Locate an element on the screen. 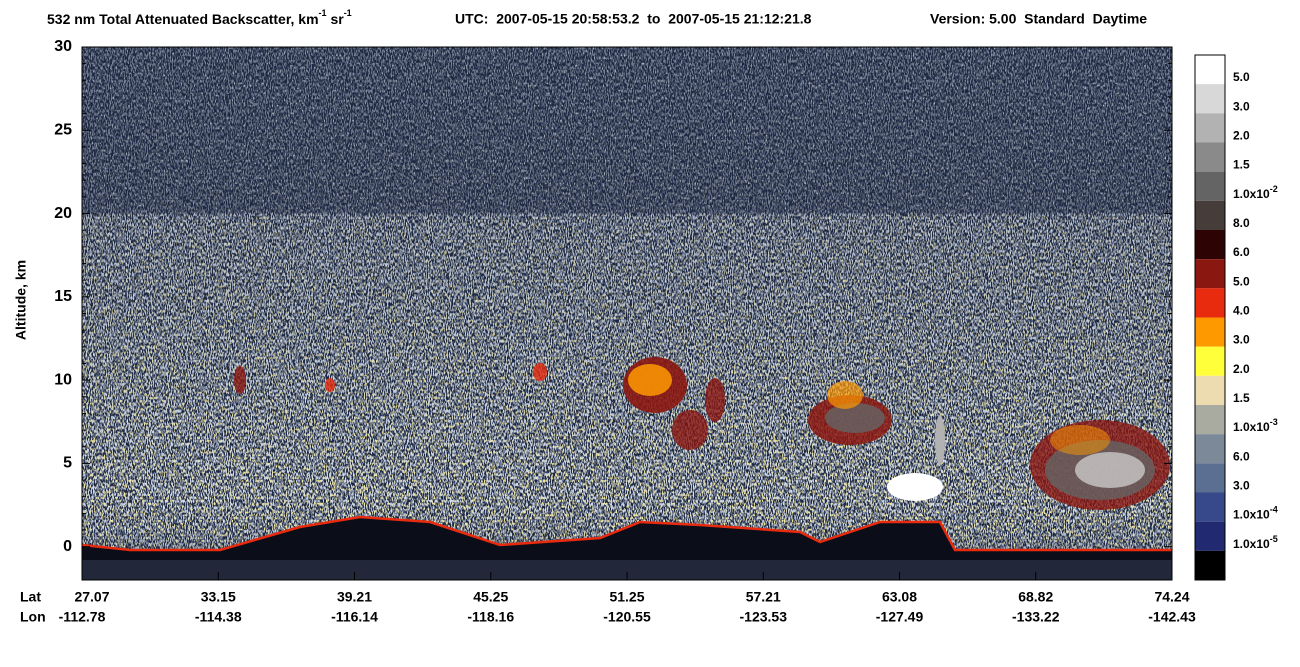 The width and height of the screenshot is (1300, 667). lat-tick-label: 68.82 is located at coordinates (1035, 597).